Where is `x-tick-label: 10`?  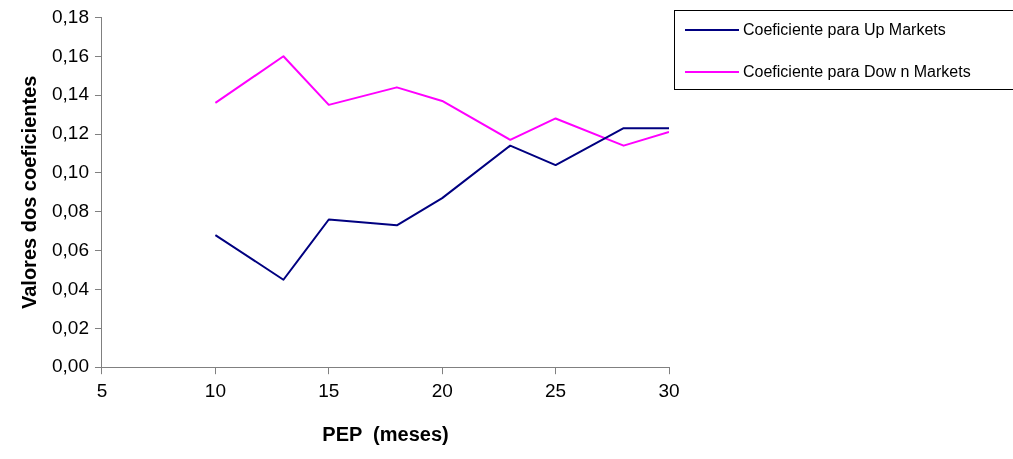
x-tick-label: 10 is located at coordinates (215, 390).